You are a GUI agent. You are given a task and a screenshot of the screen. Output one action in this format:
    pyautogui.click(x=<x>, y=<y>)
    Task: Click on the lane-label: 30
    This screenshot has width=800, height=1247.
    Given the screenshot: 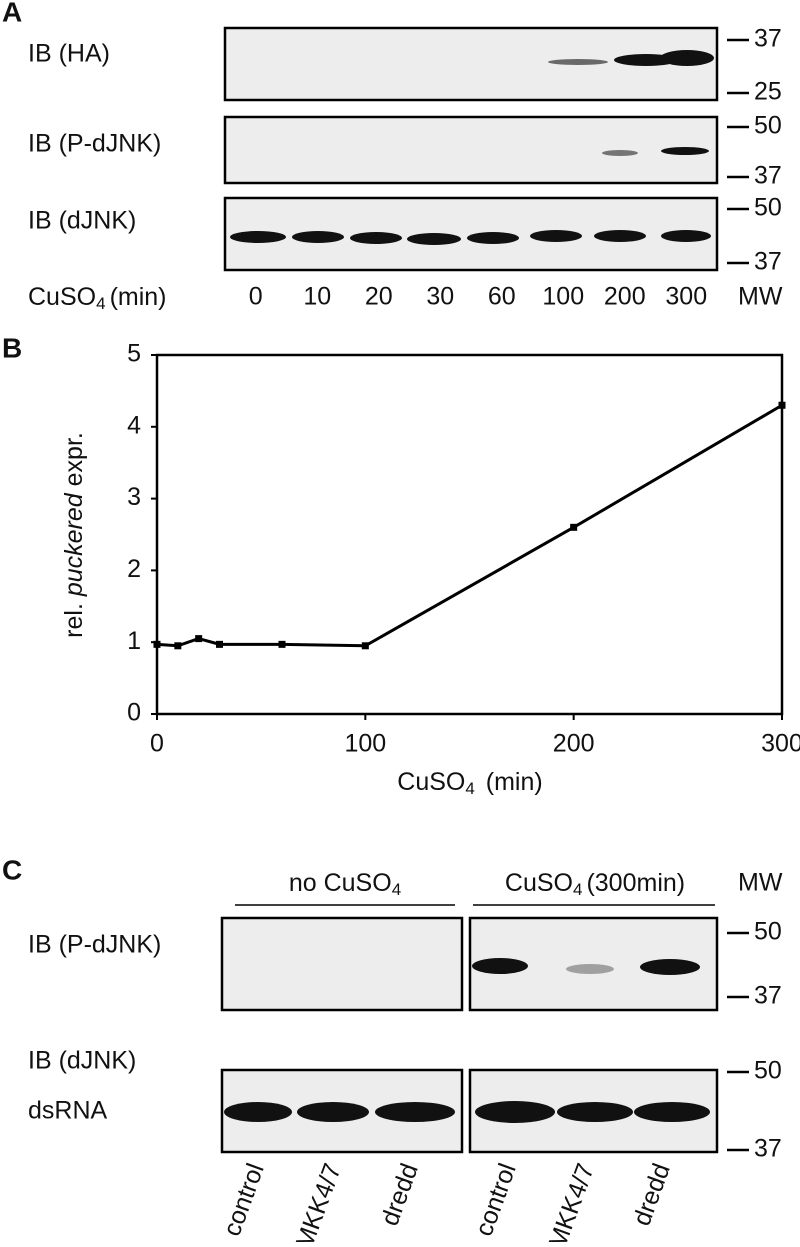 What is the action you would take?
    pyautogui.click(x=440, y=297)
    